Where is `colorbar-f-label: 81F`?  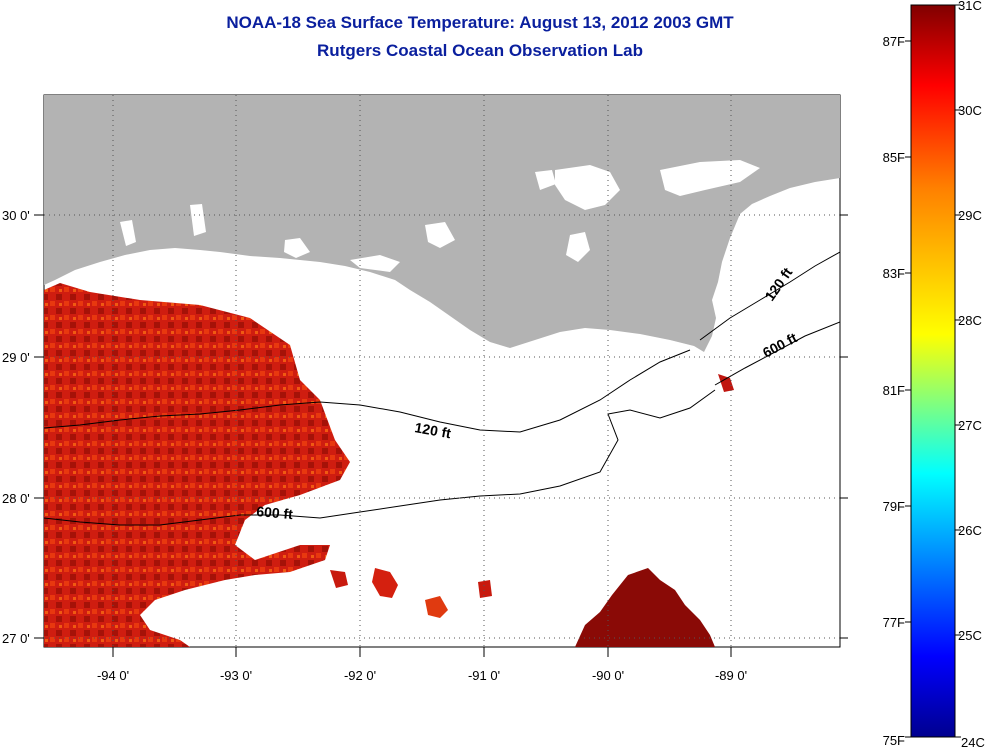 colorbar-f-label: 81F is located at coordinates (894, 390).